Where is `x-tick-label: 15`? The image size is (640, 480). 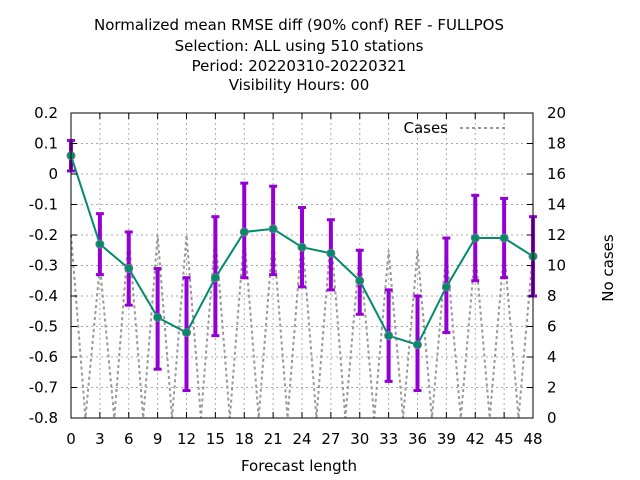
x-tick-label: 15 is located at coordinates (215, 439).